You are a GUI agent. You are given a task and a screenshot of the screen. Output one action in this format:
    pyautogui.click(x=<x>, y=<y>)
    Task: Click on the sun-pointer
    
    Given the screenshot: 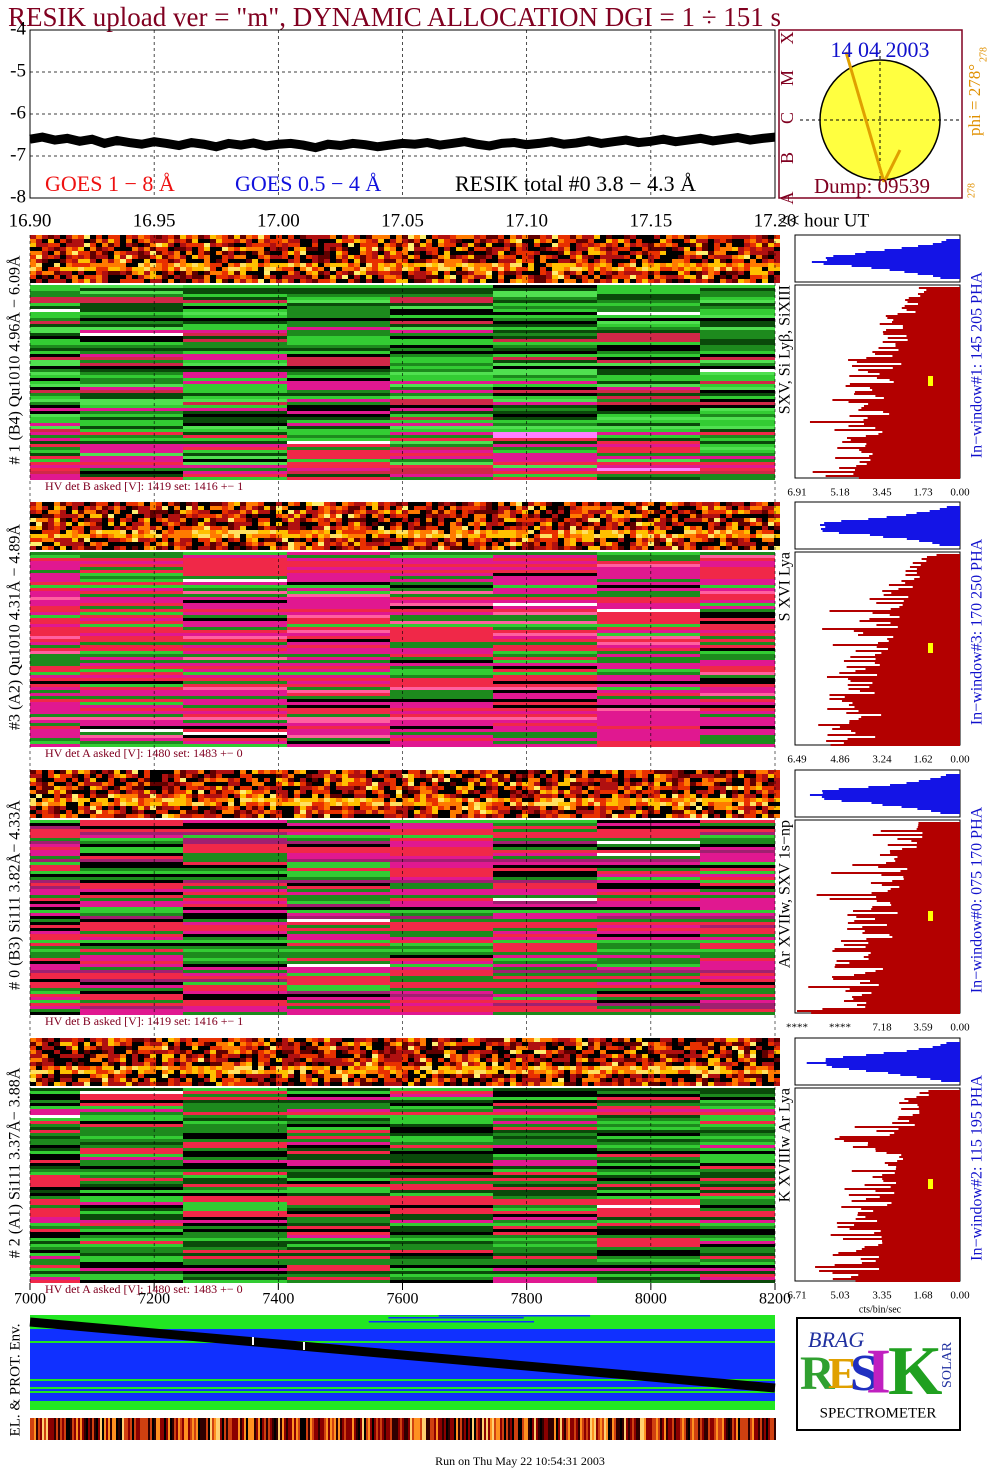 What is the action you would take?
    pyautogui.click(x=892, y=166)
    